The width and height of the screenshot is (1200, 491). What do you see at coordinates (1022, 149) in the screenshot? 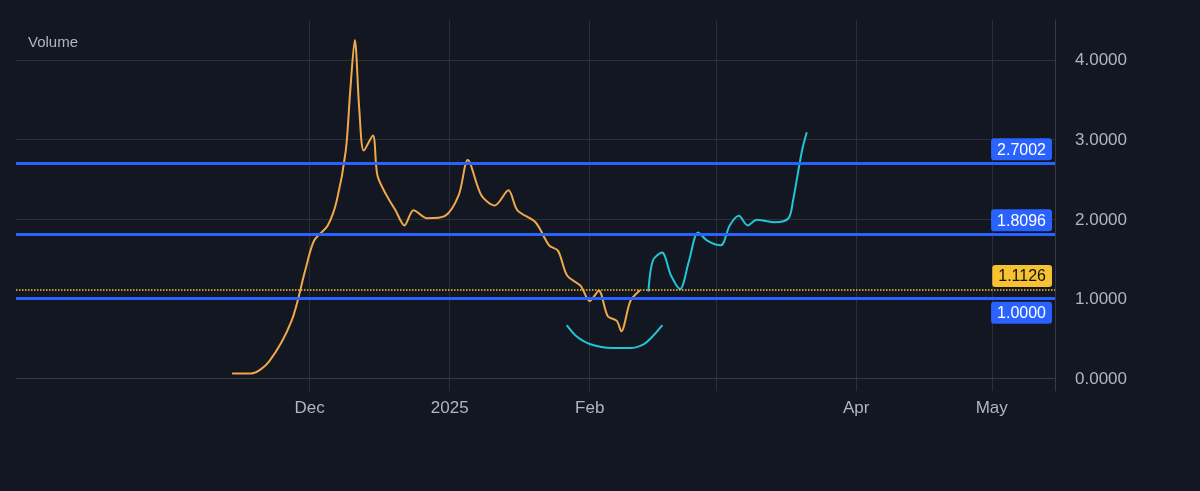
I see `ref-line-label: 2.7002` at bounding box center [1022, 149].